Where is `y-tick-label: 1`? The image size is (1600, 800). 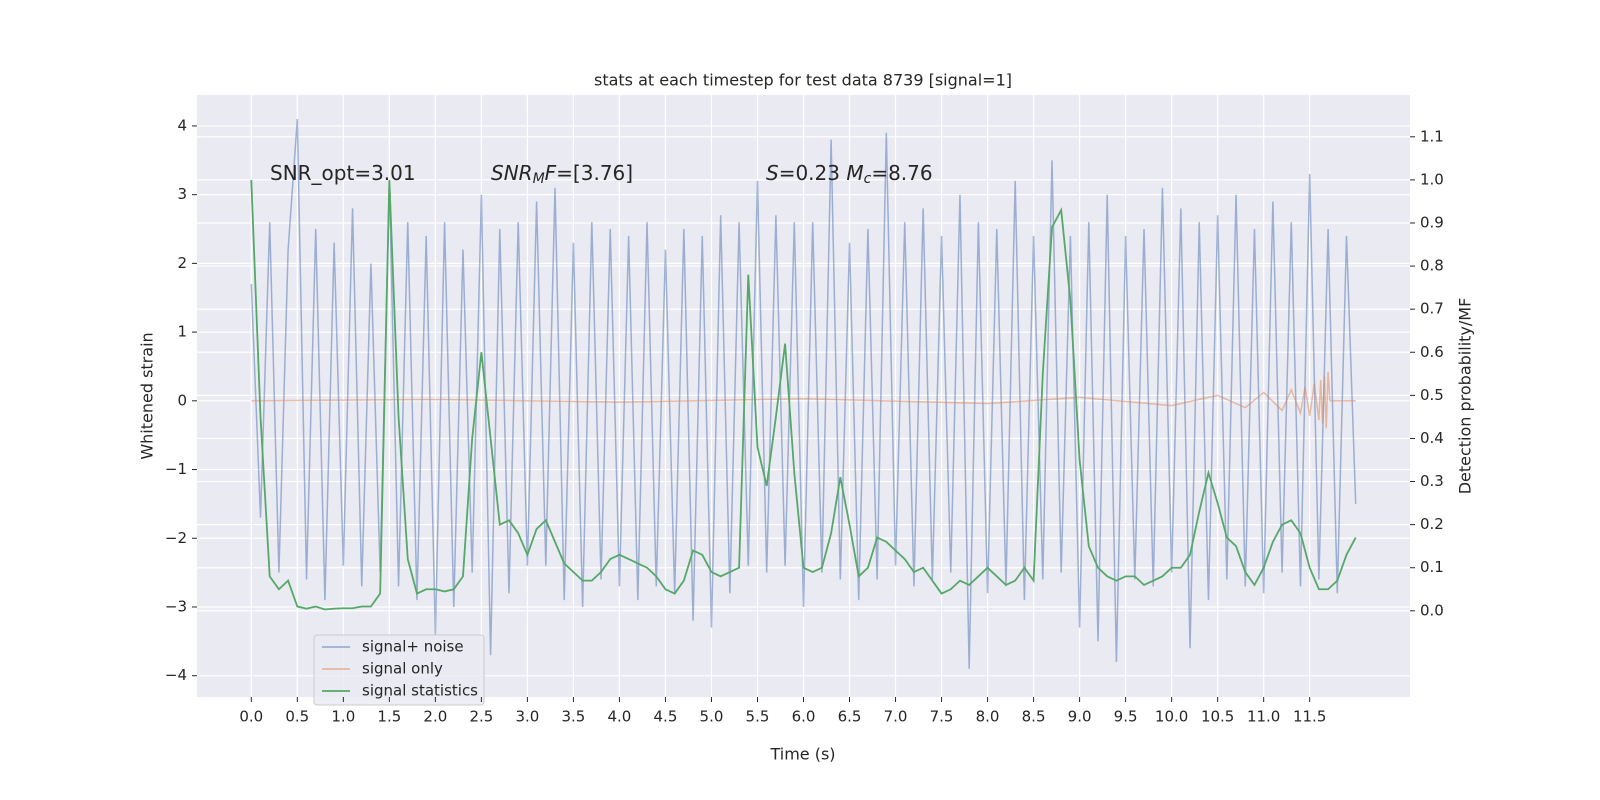
y-tick-label: 1 is located at coordinates (182, 332).